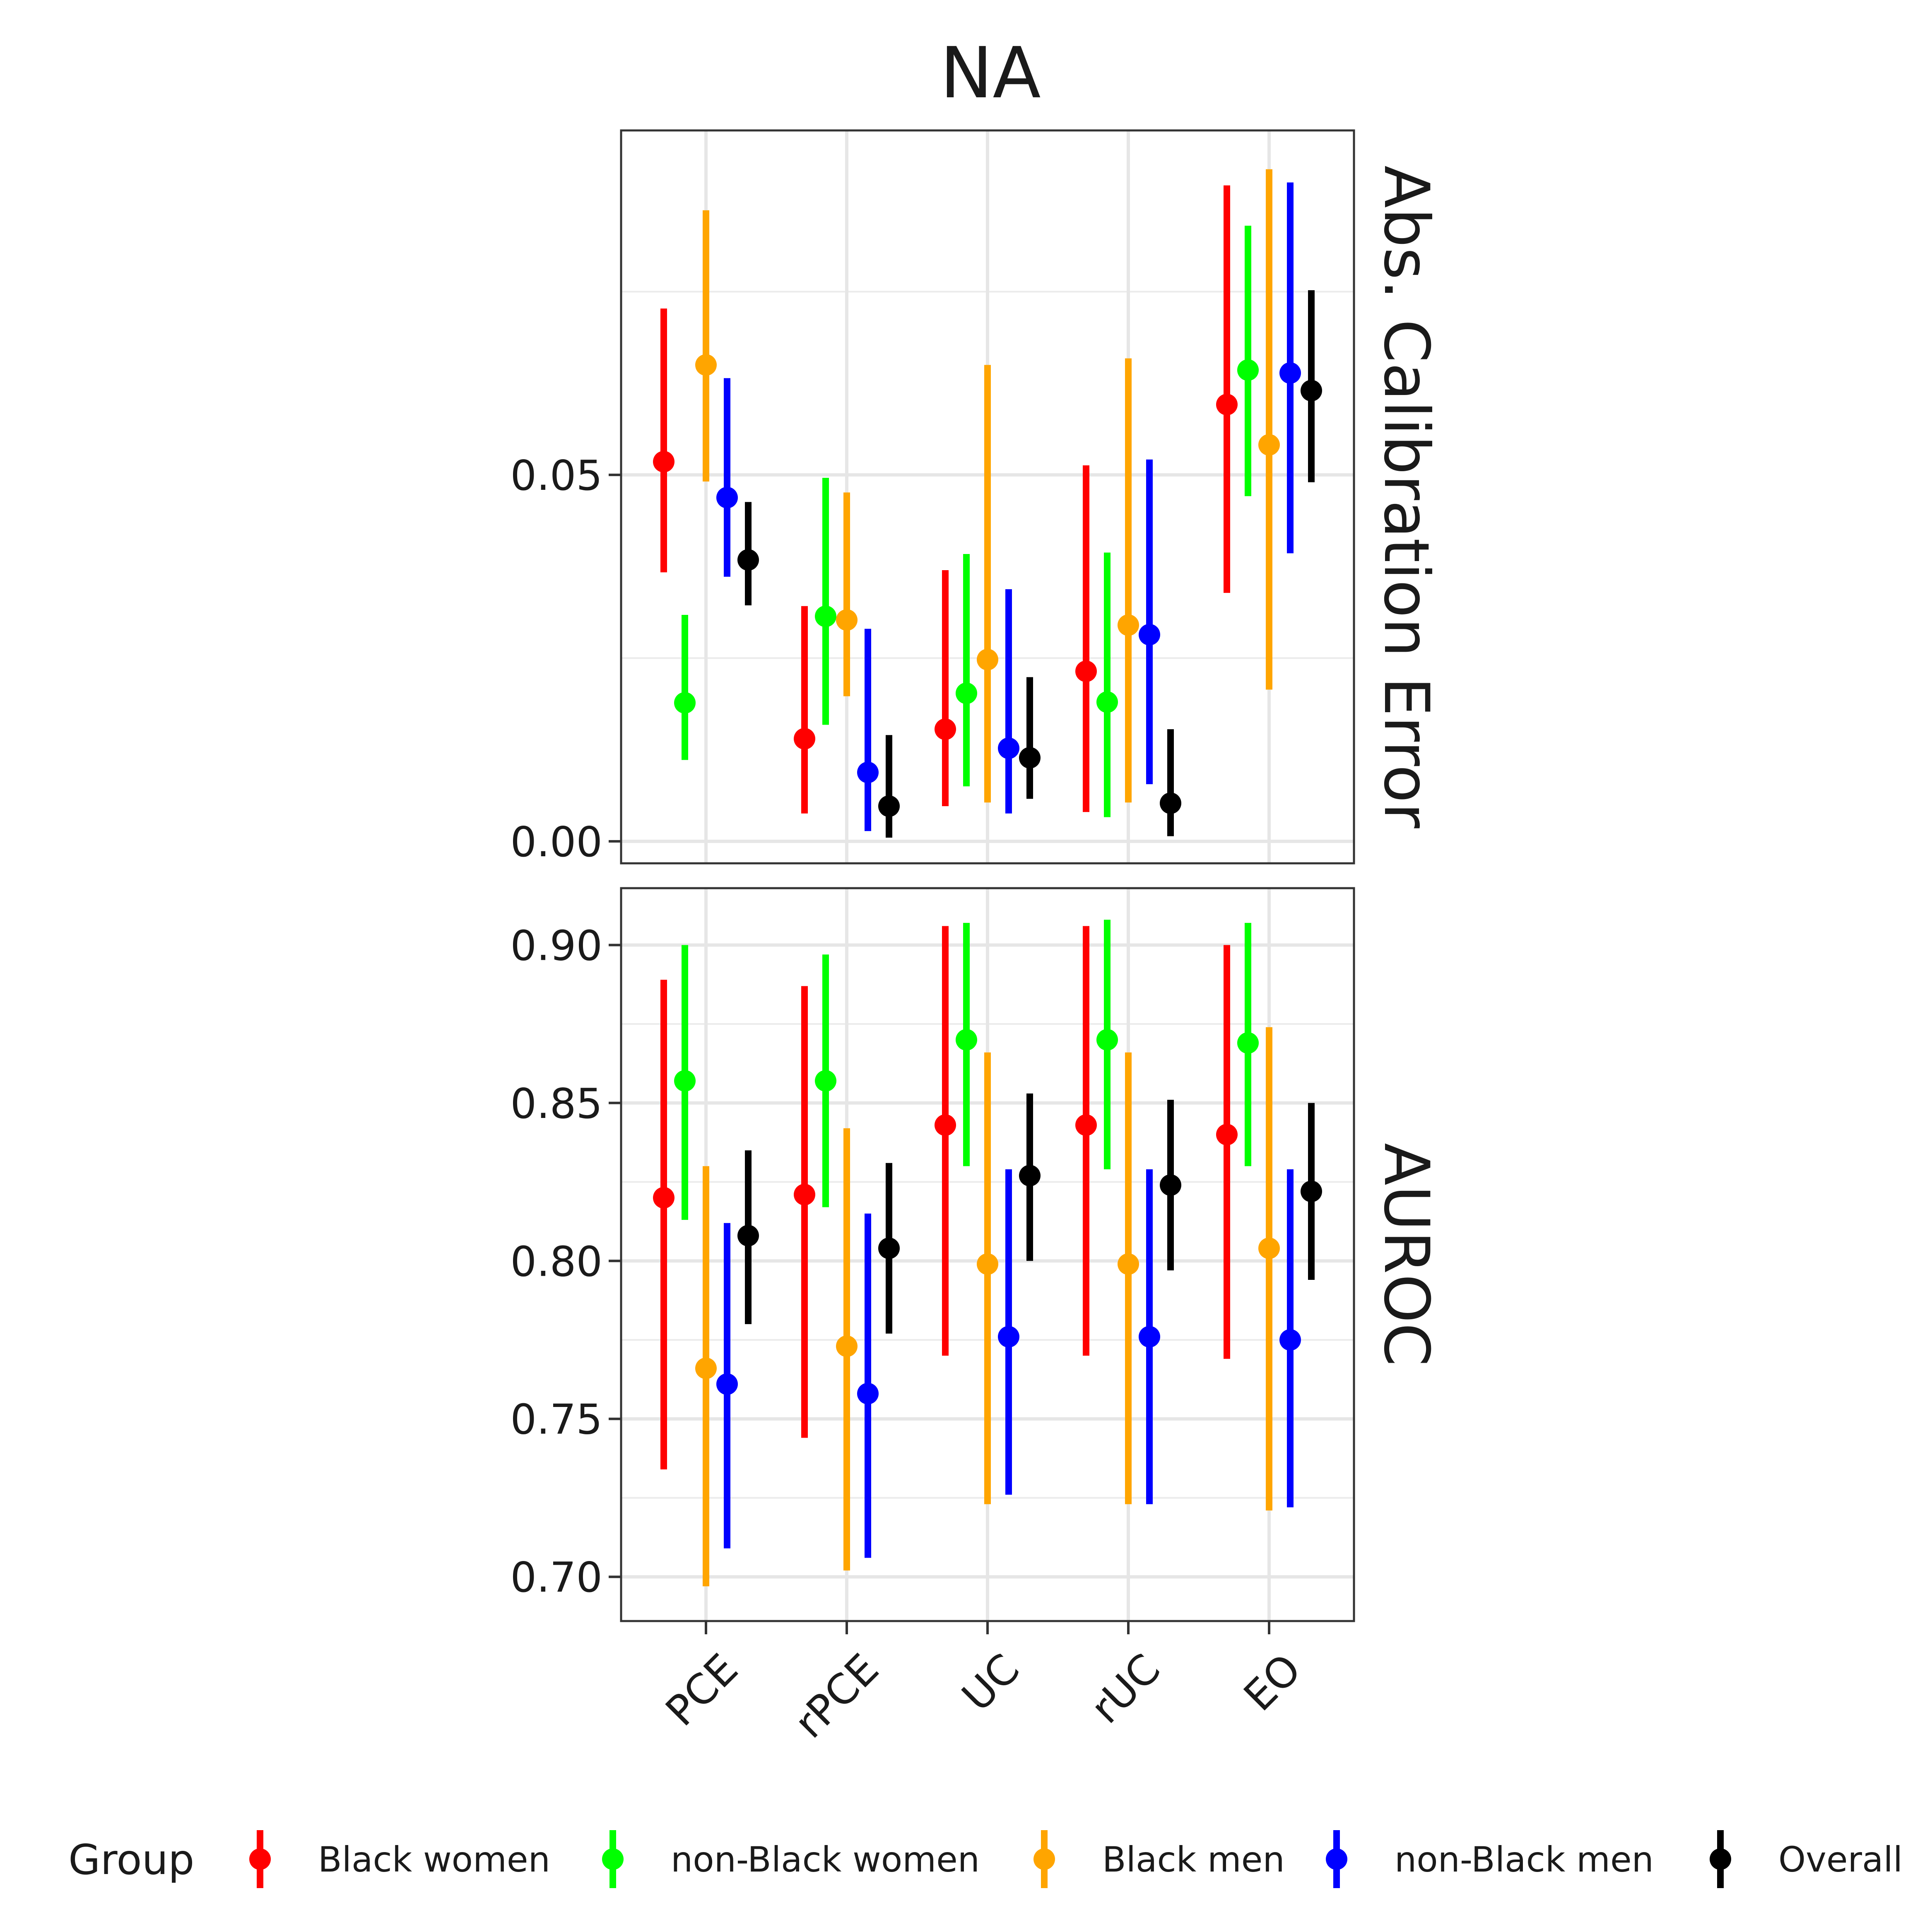 This screenshot has height=1932, width=1932. Describe the element at coordinates (556, 1103) in the screenshot. I see `y-tick-label: 0.85` at that location.